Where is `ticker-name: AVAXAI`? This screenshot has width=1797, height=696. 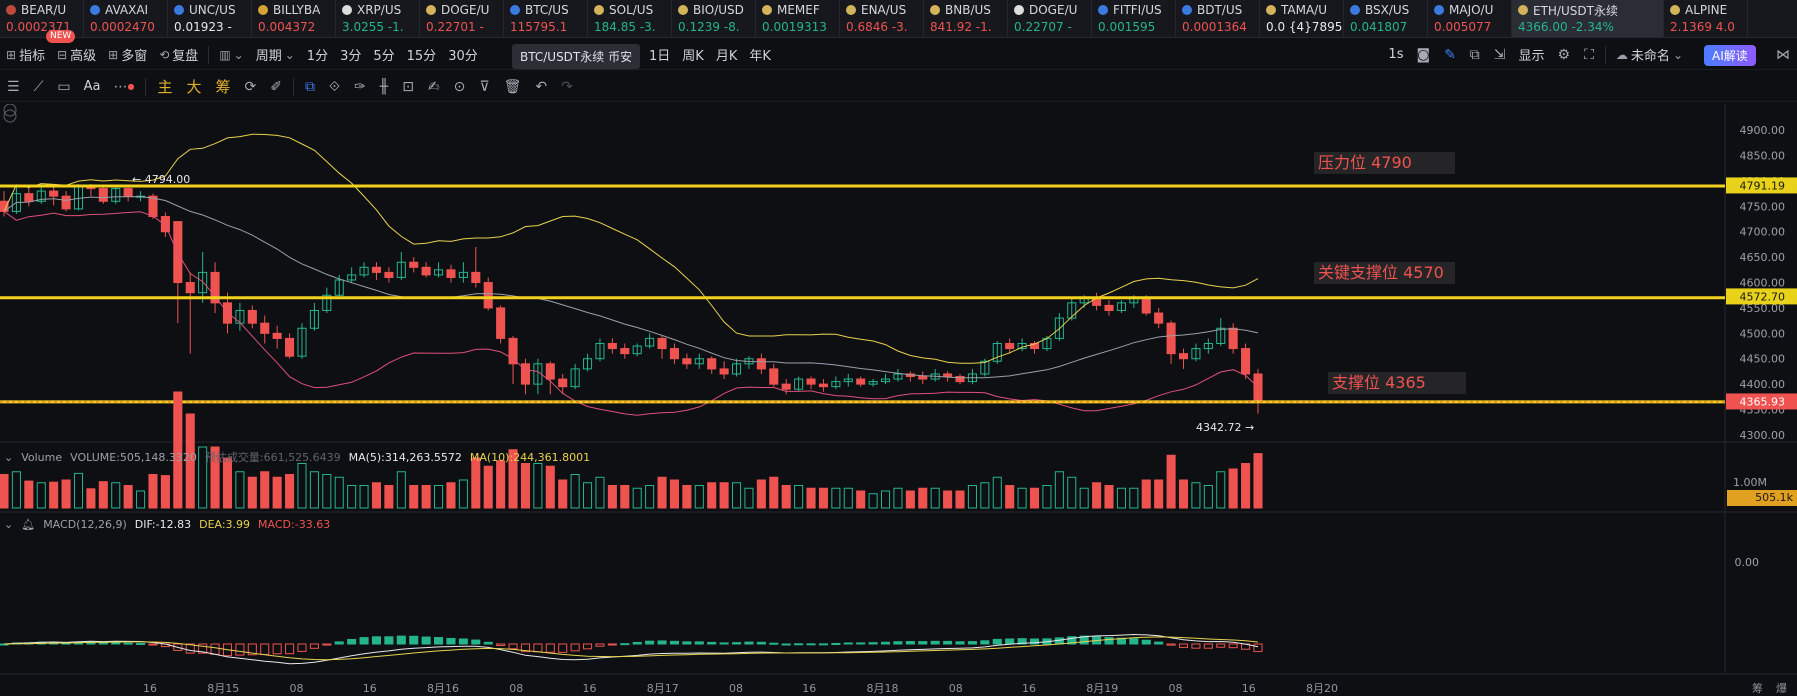
ticker-name: AVAXAI is located at coordinates (128, 10).